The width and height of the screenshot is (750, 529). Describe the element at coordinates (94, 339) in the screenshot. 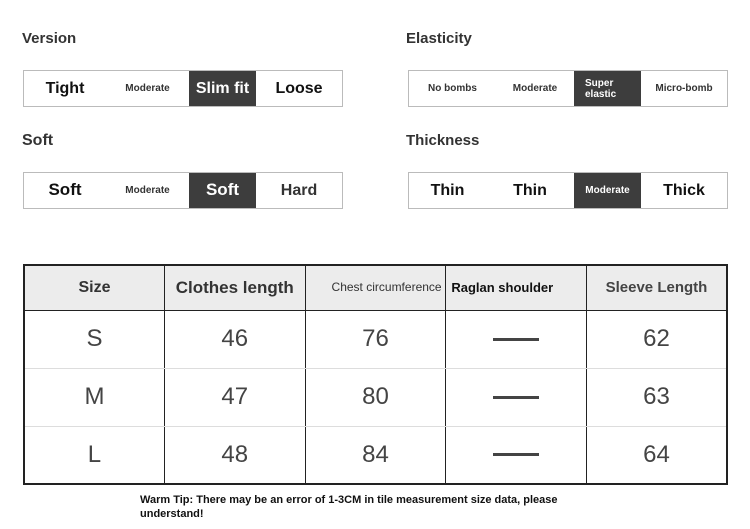

I see `size-cell: S` at that location.